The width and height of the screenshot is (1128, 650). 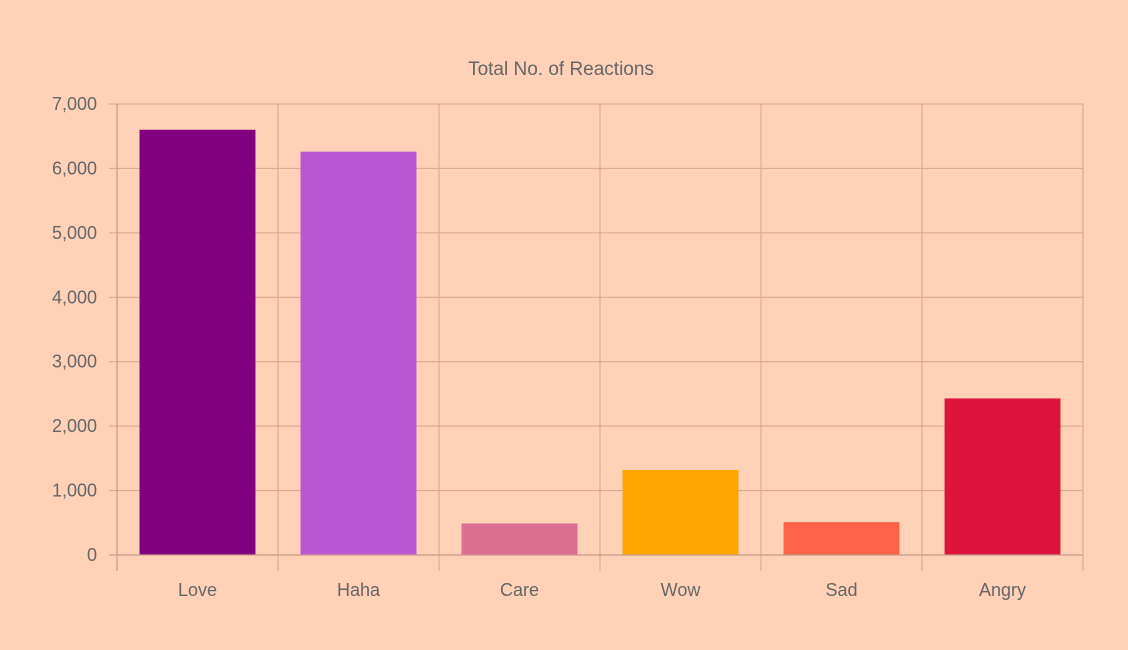 What do you see at coordinates (197, 342) in the screenshot?
I see `bar-love` at bounding box center [197, 342].